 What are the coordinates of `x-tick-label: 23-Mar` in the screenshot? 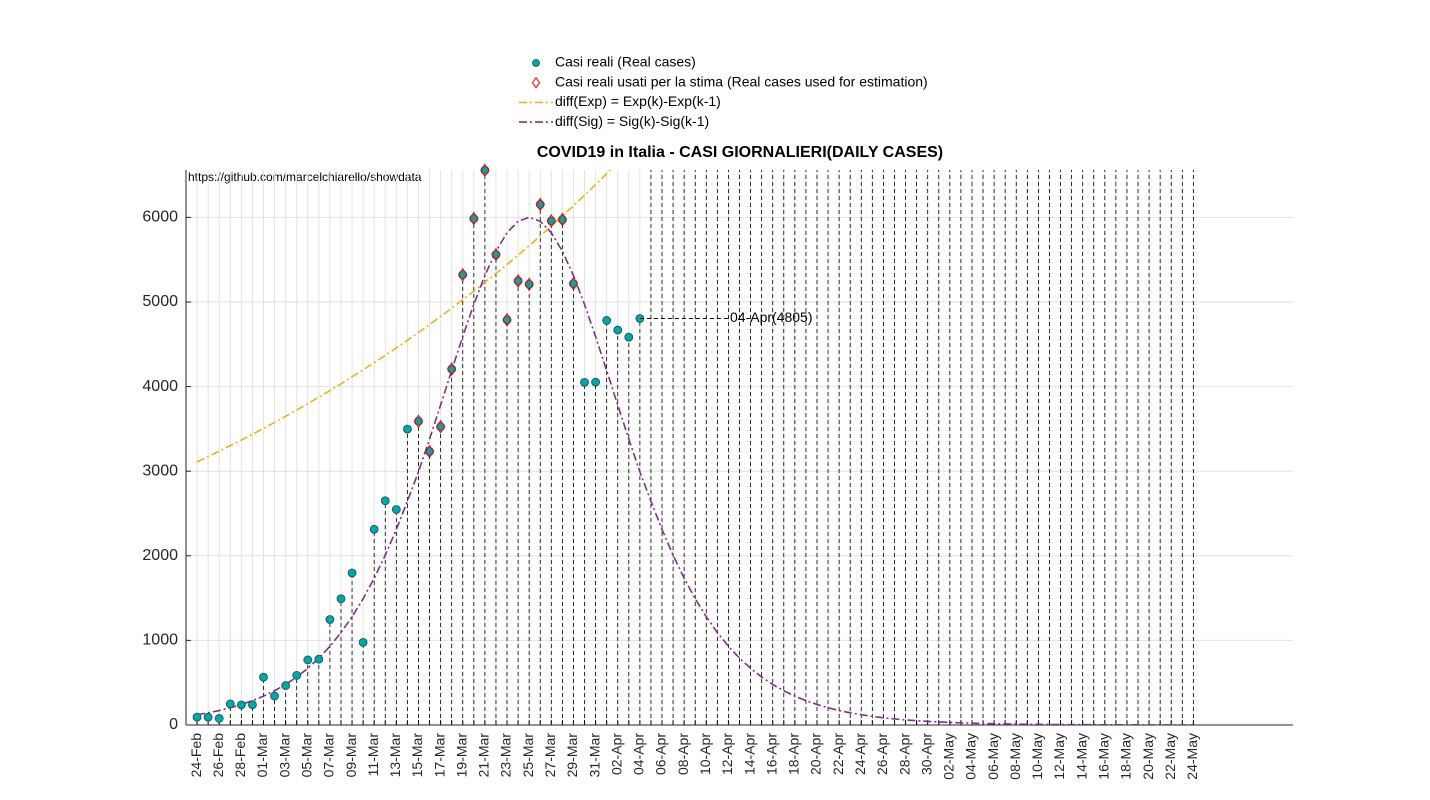 It's located at (506, 755).